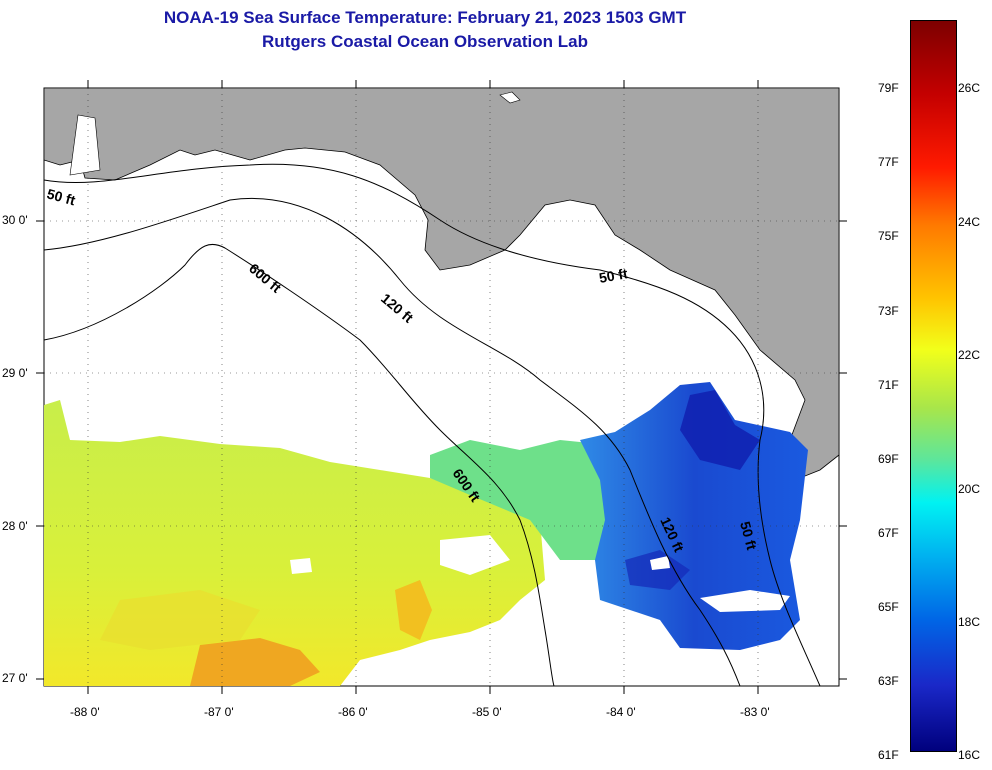 This screenshot has width=992, height=770. What do you see at coordinates (969, 489) in the screenshot?
I see `colorbar-c-label: 20C` at bounding box center [969, 489].